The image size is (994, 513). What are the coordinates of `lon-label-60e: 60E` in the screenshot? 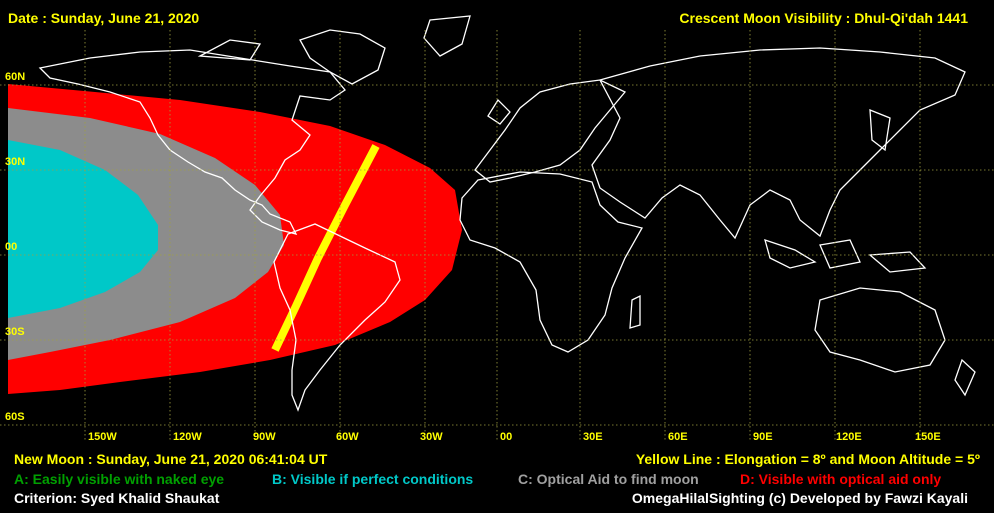 It's located at (678, 437).